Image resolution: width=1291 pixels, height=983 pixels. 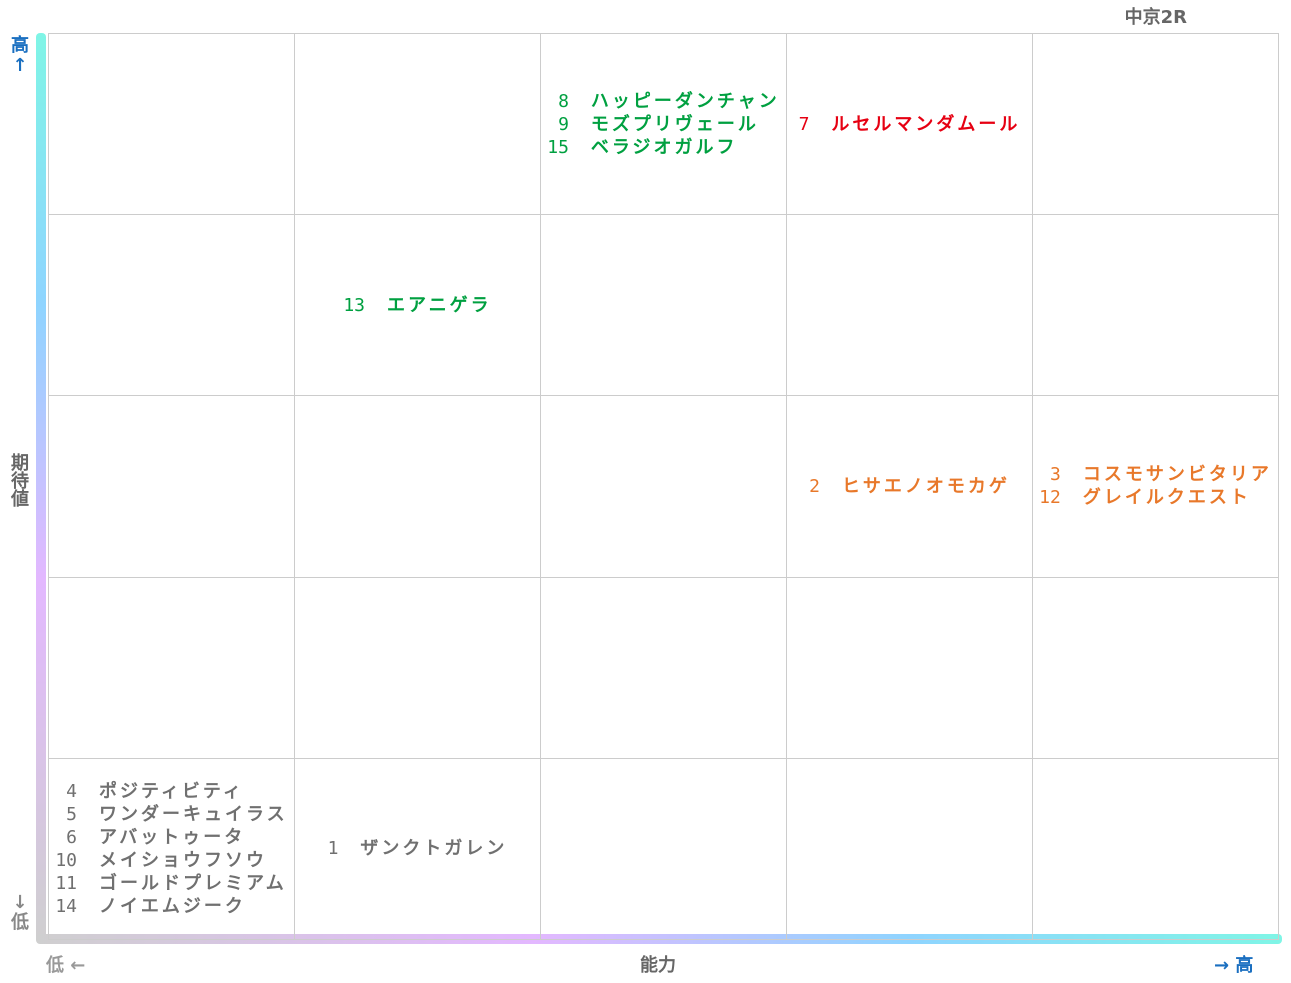 I want to click on entry: 6 アバットゥータ, so click(x=171, y=837).